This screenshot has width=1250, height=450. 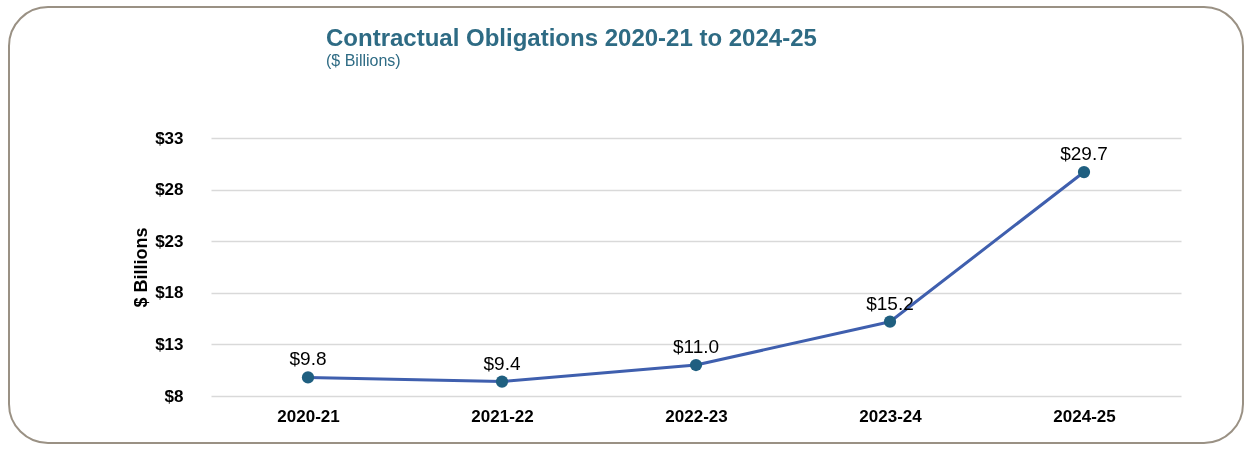 I want to click on data-label: $9.8, so click(x=308, y=359).